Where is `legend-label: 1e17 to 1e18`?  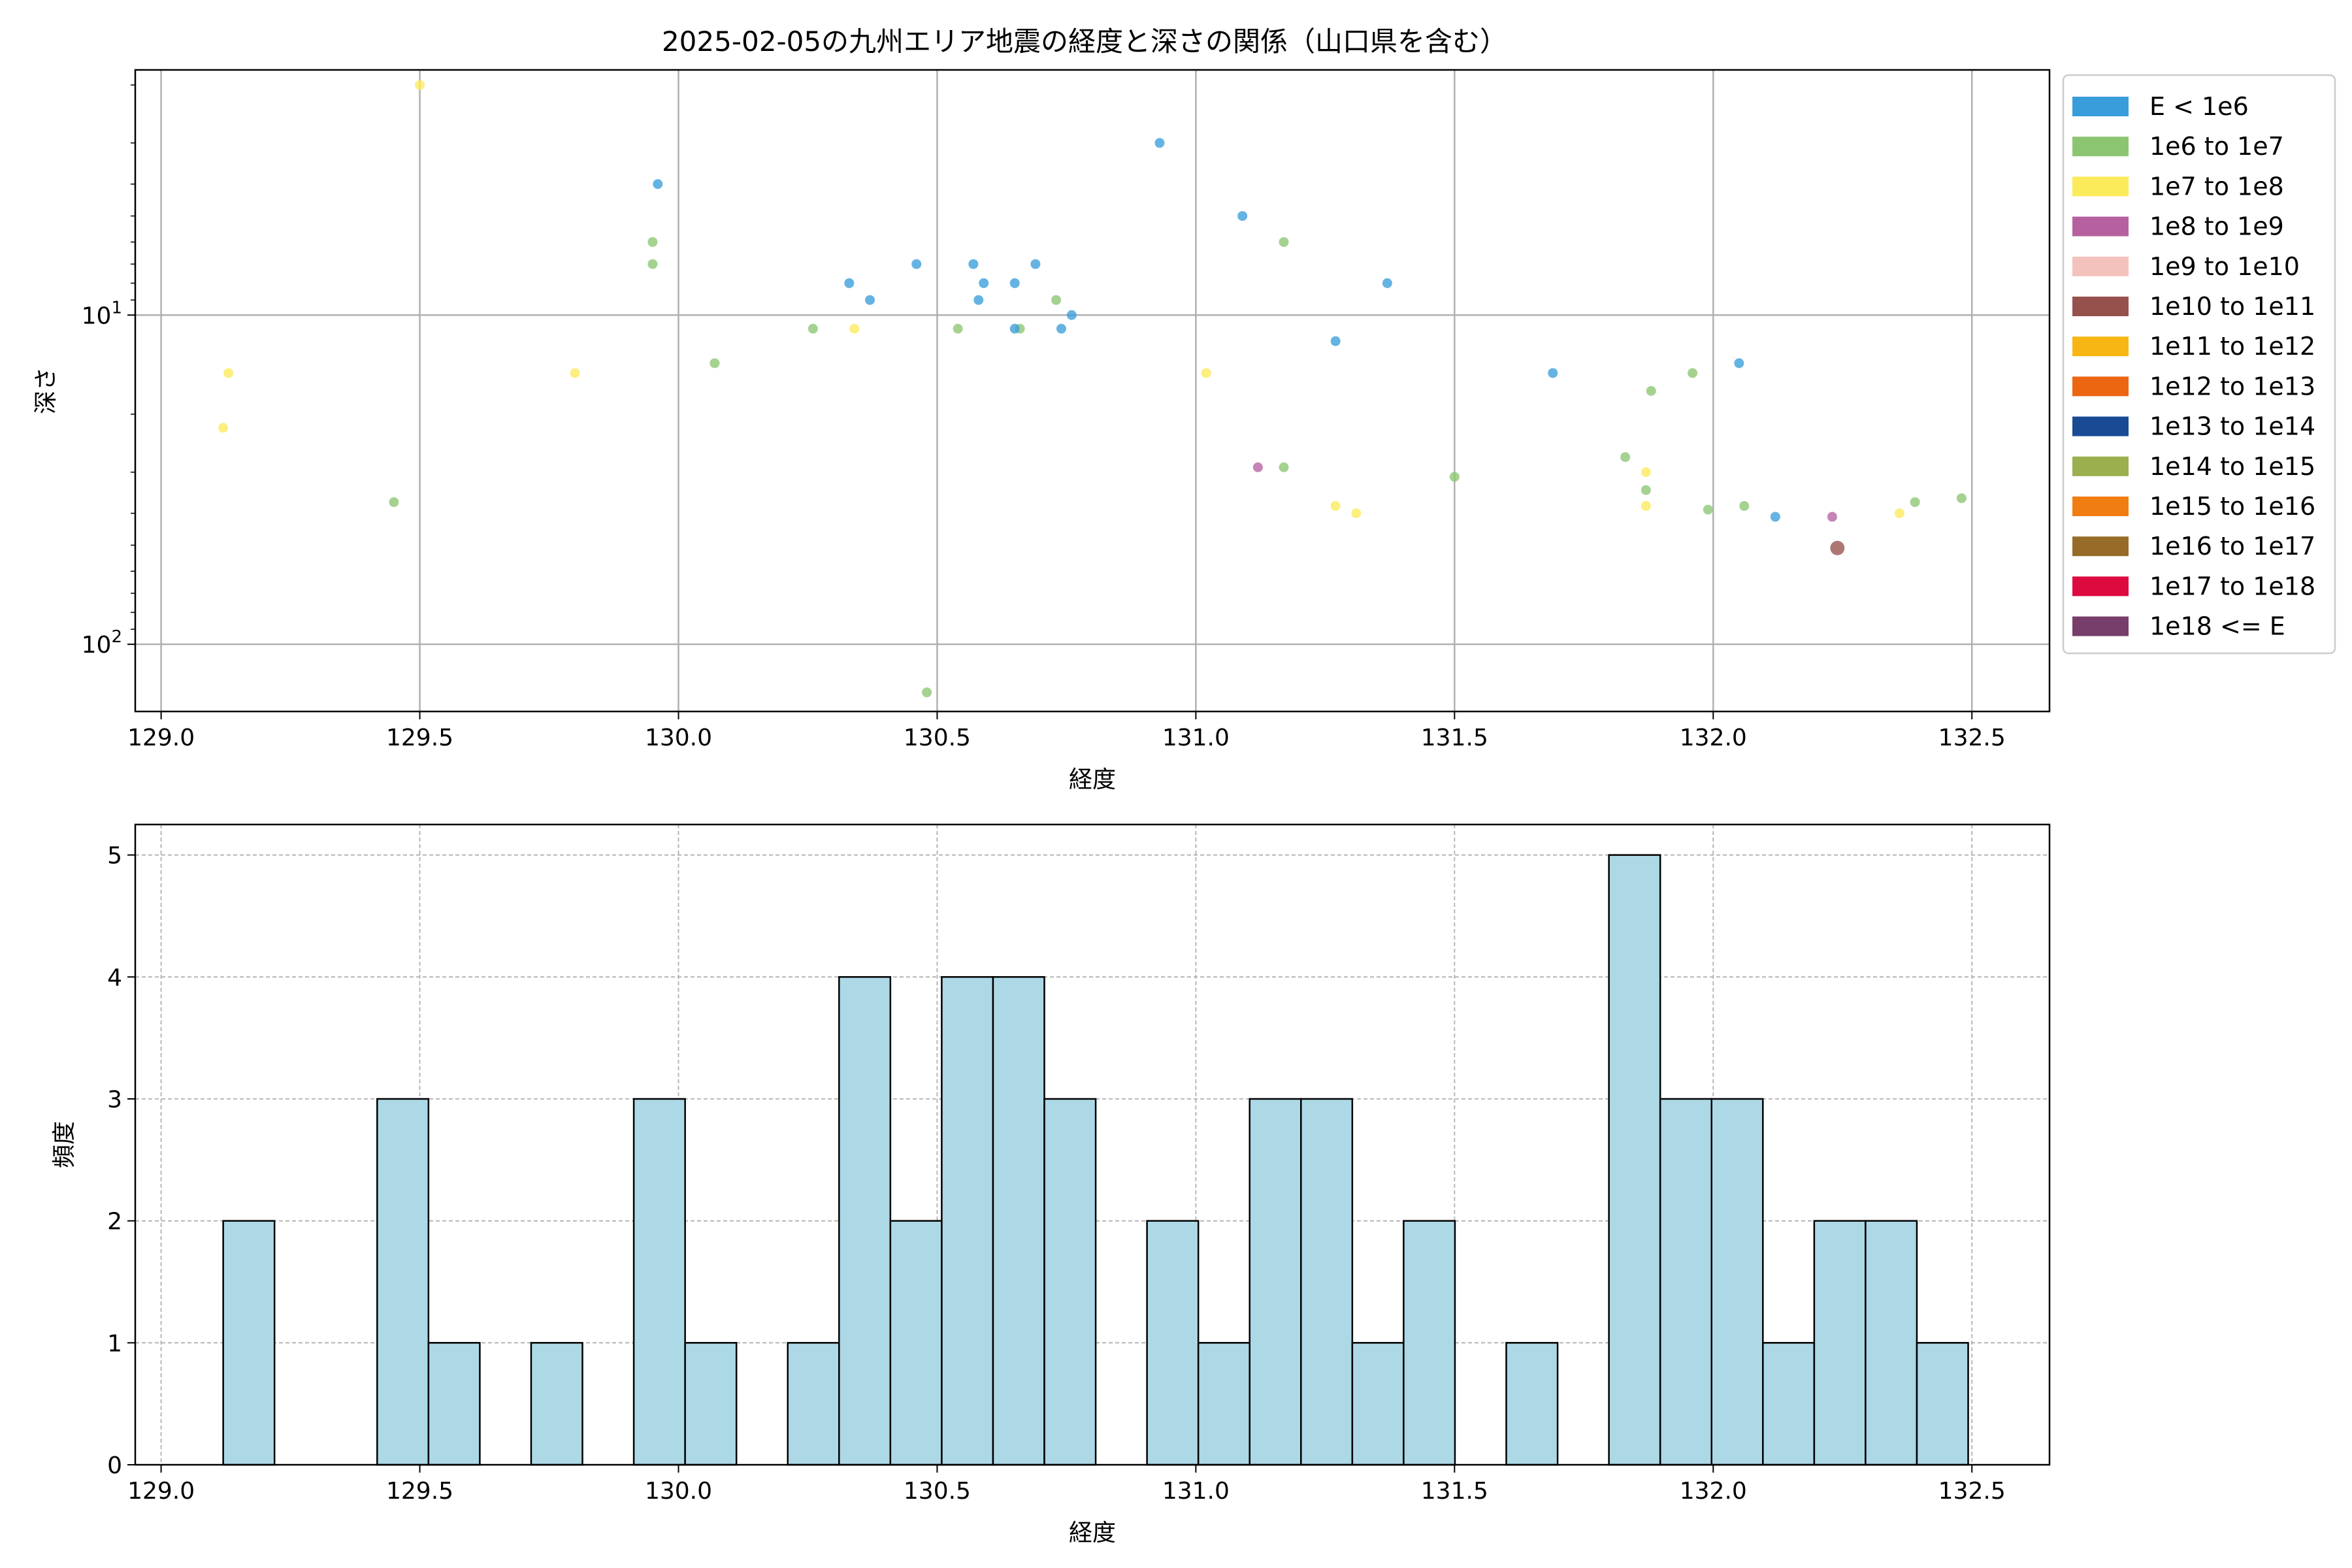 legend-label: 1e17 to 1e18 is located at coordinates (2232, 586).